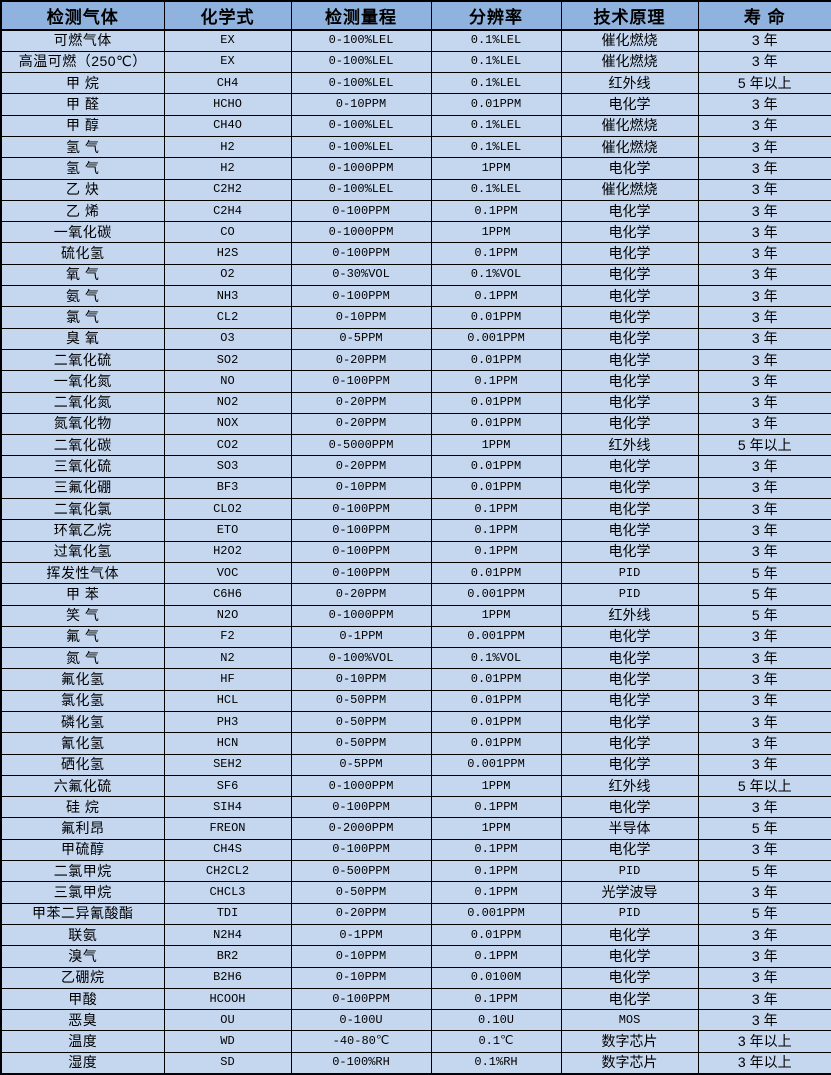 Image resolution: width=831 pixels, height=1075 pixels. What do you see at coordinates (82, 615) in the screenshot?
I see `cell-gas: 笑 气` at bounding box center [82, 615].